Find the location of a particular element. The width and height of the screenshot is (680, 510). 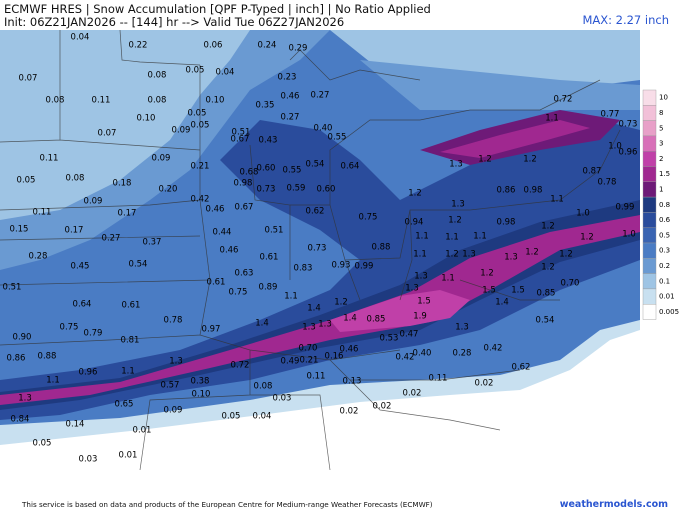

map-value: 0.21 is located at coordinates (200, 167).